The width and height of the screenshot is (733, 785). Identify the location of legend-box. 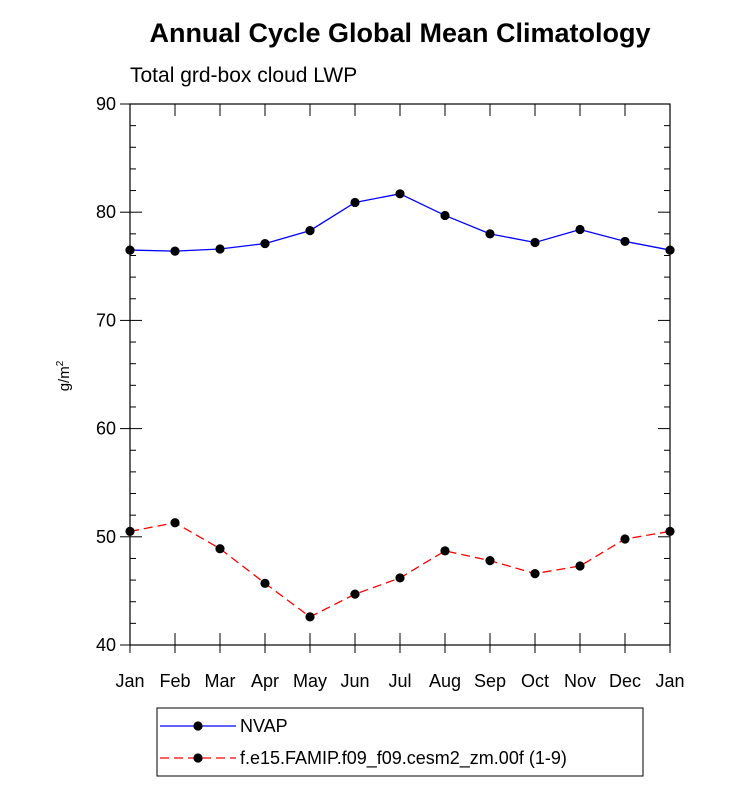
(400, 742).